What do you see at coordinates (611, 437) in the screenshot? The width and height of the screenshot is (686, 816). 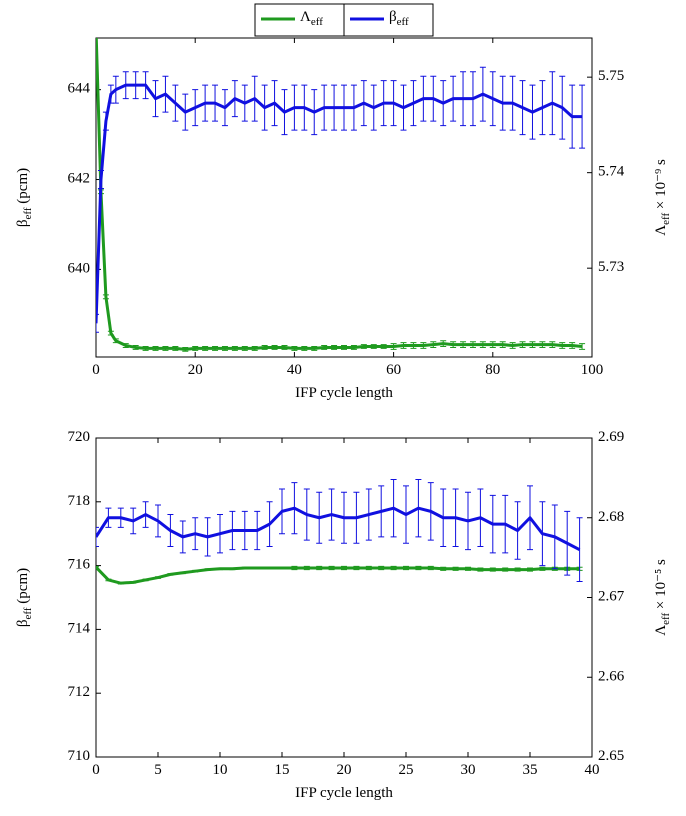 I see `y2-tick-label: 2.69` at bounding box center [611, 437].